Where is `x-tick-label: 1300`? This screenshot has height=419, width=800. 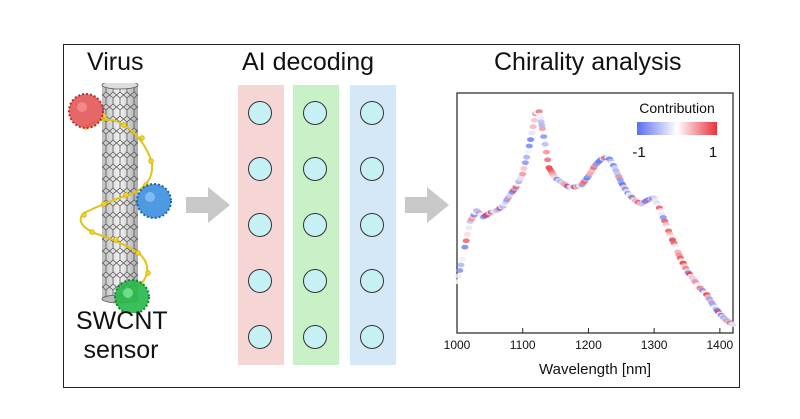 x-tick-label: 1300 is located at coordinates (654, 345).